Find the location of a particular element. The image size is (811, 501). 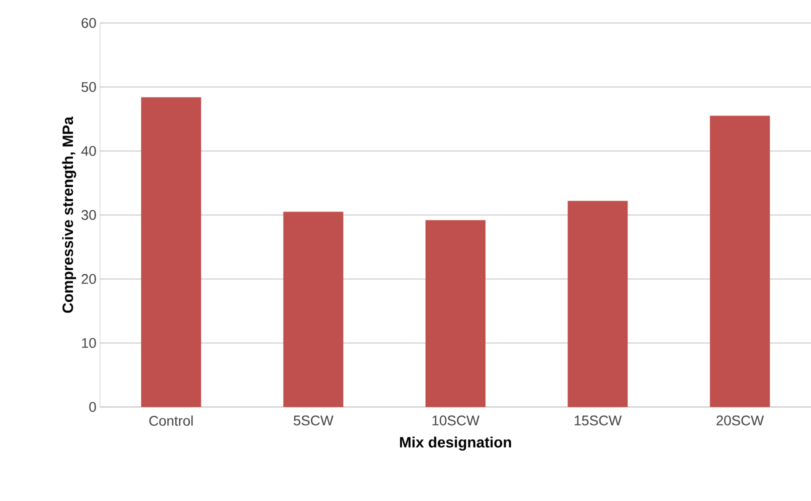

x-tick-label: Control is located at coordinates (171, 421).